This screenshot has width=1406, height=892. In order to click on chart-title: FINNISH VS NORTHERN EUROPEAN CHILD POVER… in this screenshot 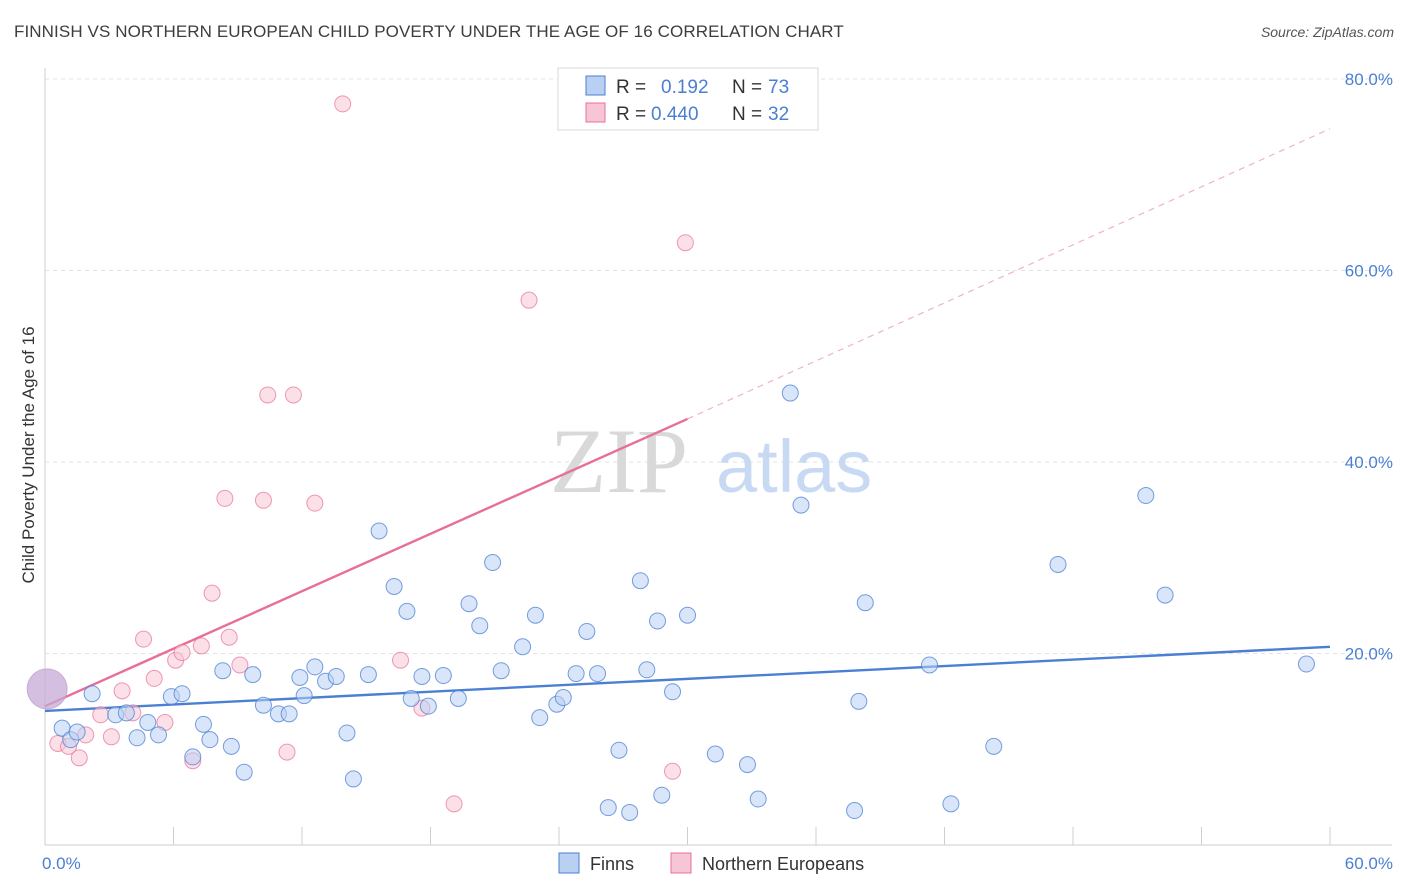, I will do `click(429, 31)`.